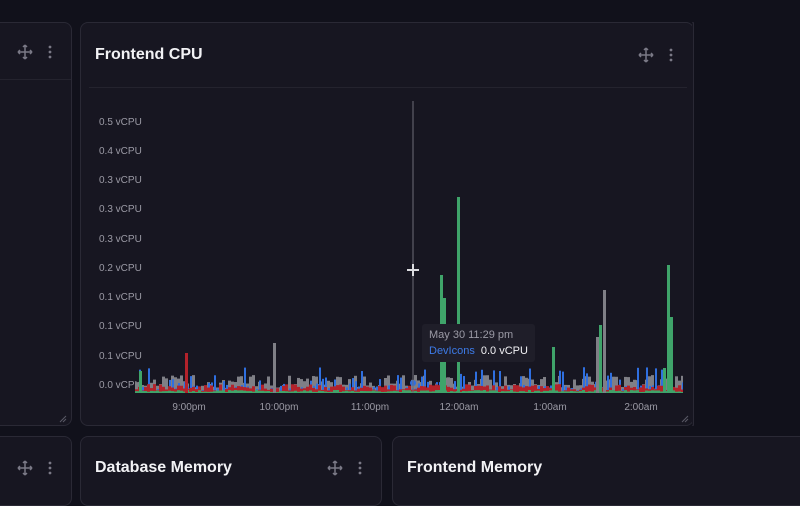  I want to click on x-tick-label: 1:00am, so click(550, 407).